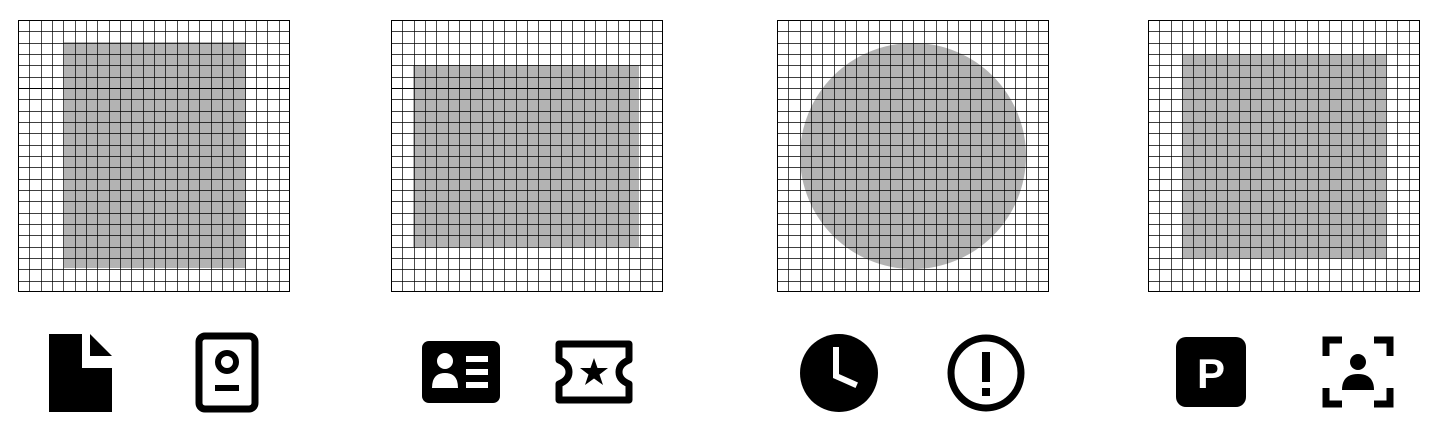 The image size is (1440, 442). I want to click on portrait-id-card-icon, so click(227, 372).